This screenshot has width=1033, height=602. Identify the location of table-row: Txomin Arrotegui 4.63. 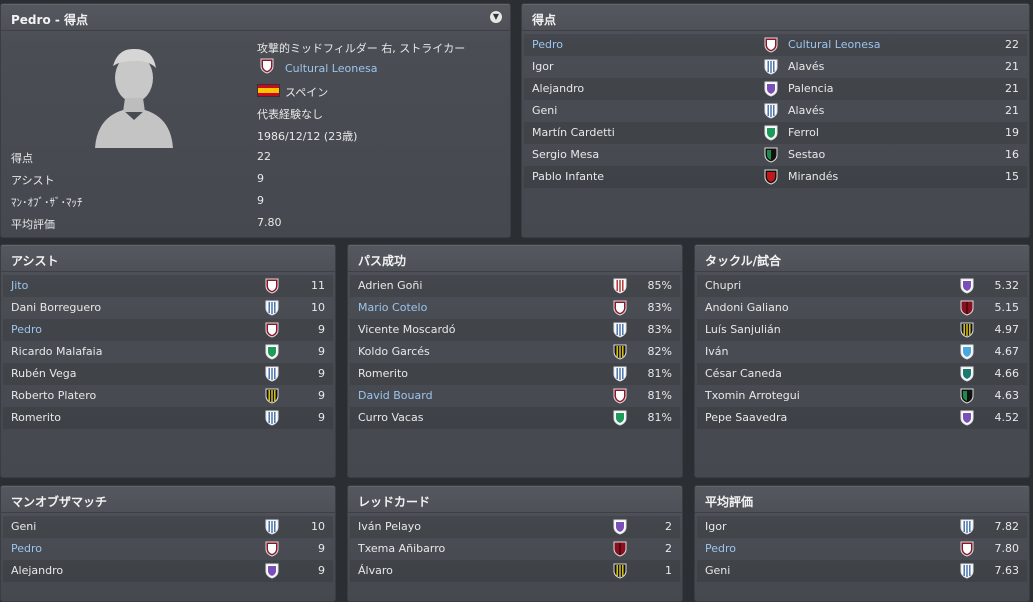
(862, 396).